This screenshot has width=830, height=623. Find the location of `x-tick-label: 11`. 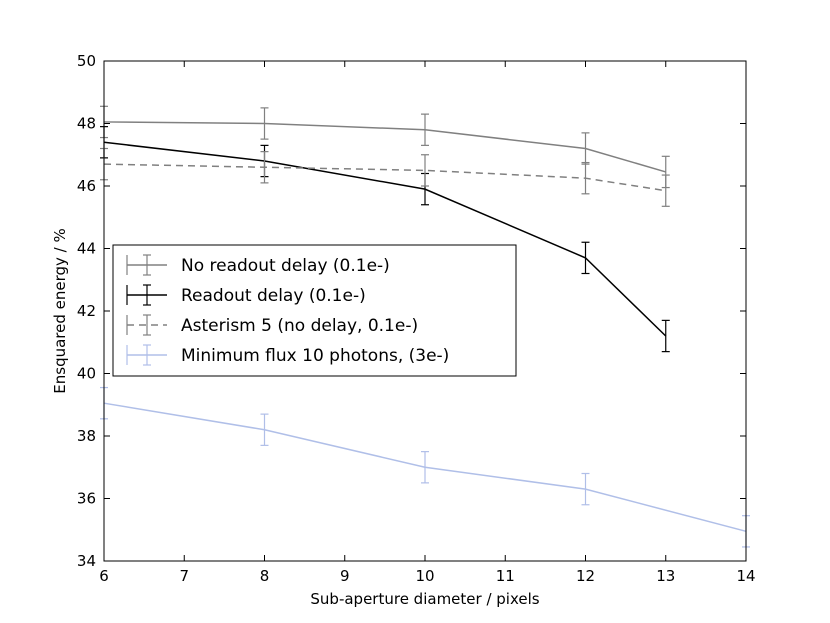

x-tick-label: 11 is located at coordinates (505, 576).